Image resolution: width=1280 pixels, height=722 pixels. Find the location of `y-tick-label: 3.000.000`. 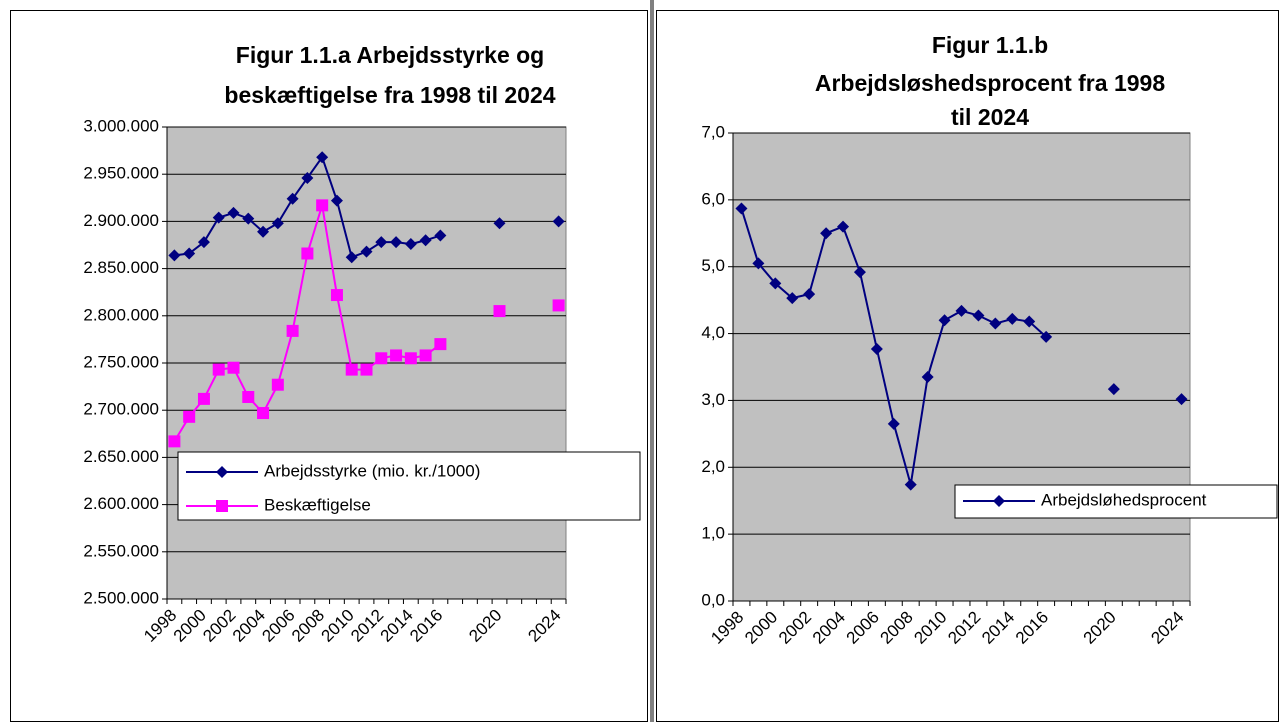

y-tick-label: 3.000.000 is located at coordinates (121, 125).